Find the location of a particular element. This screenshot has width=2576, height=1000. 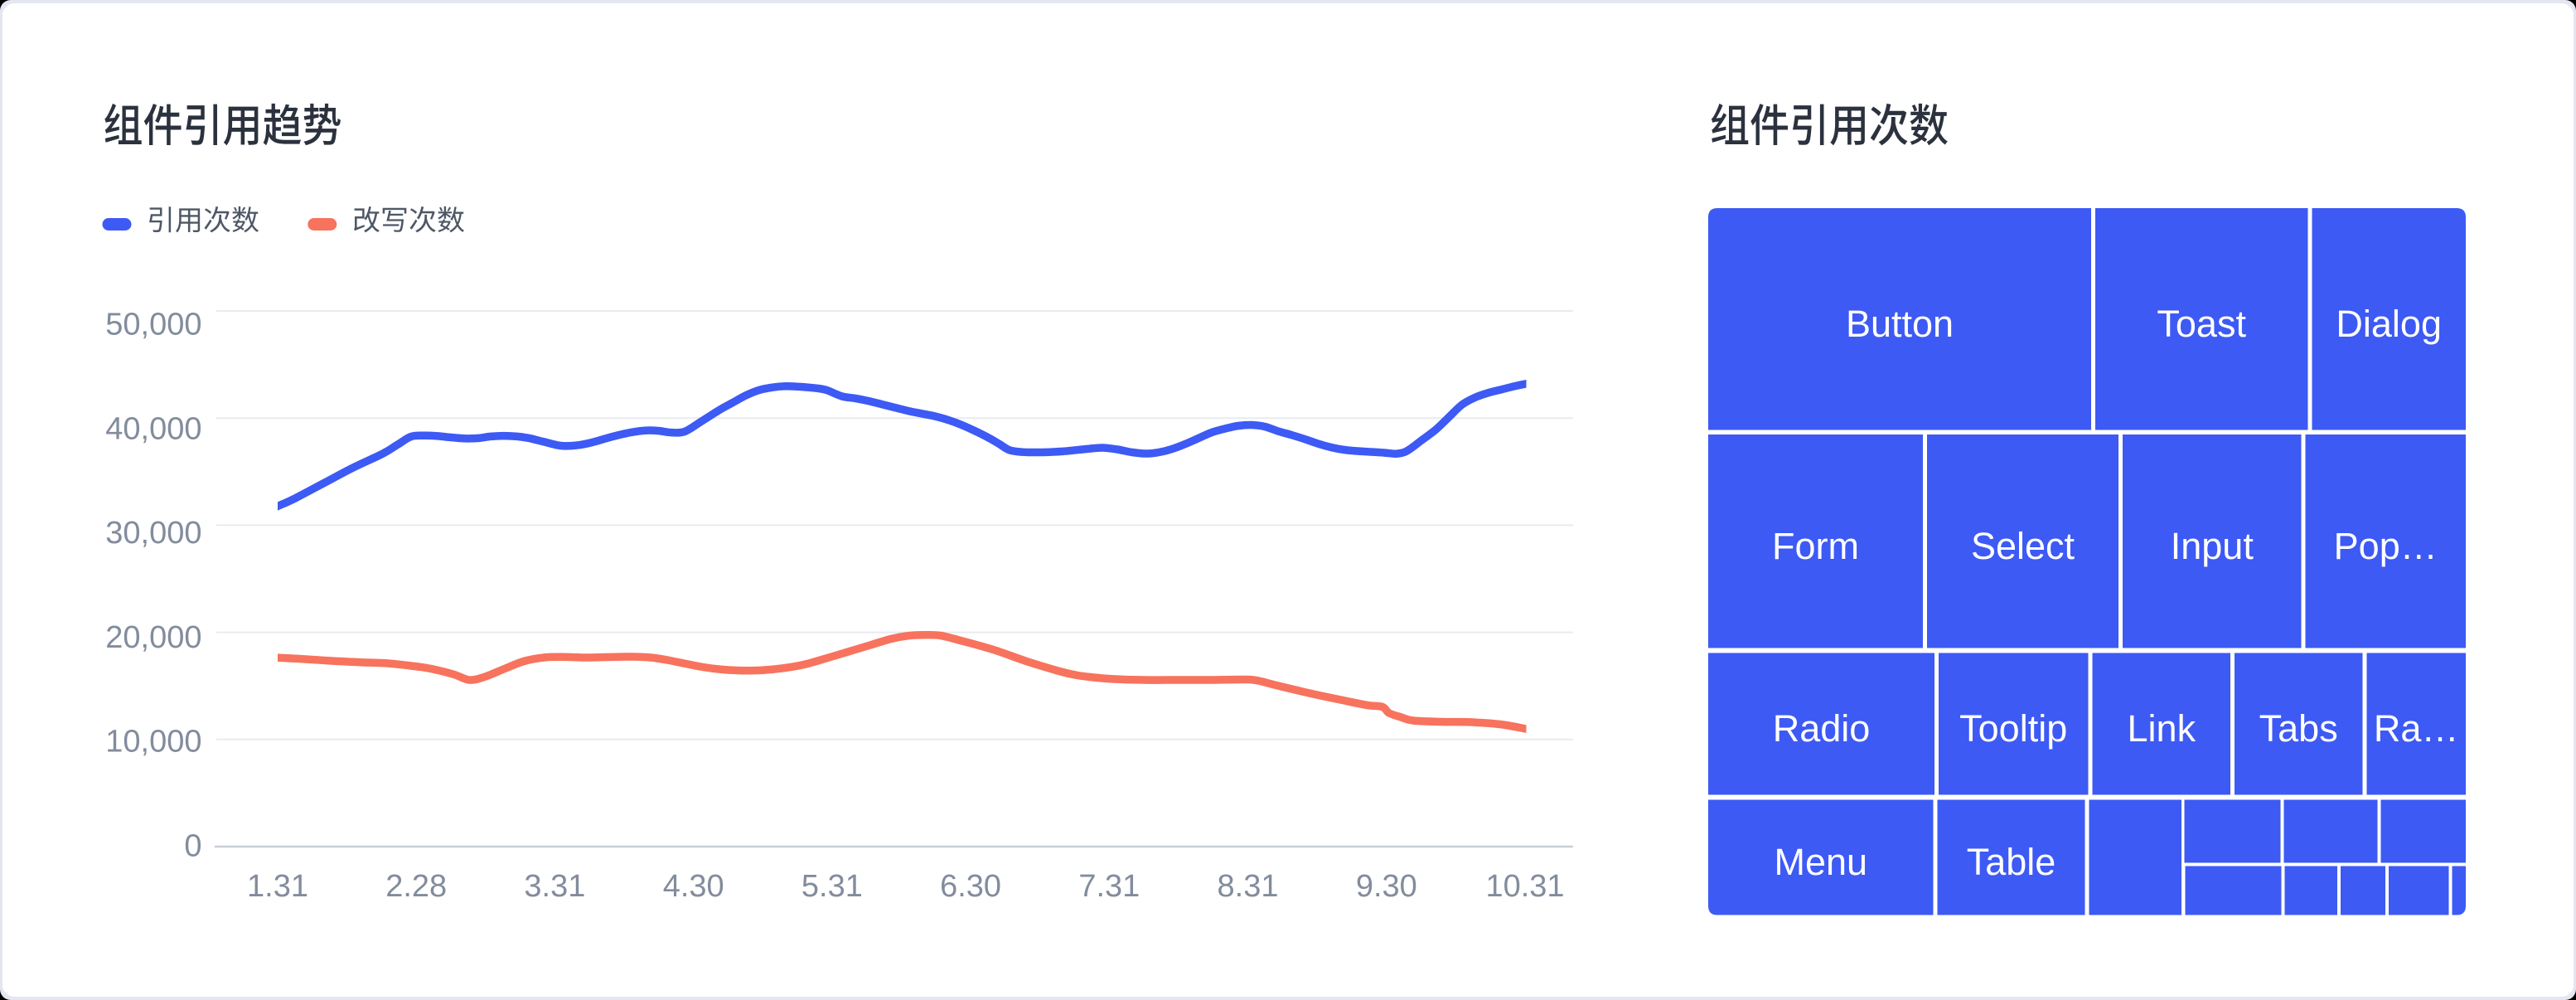

svg-text: Radio is located at coordinates (1822, 728).